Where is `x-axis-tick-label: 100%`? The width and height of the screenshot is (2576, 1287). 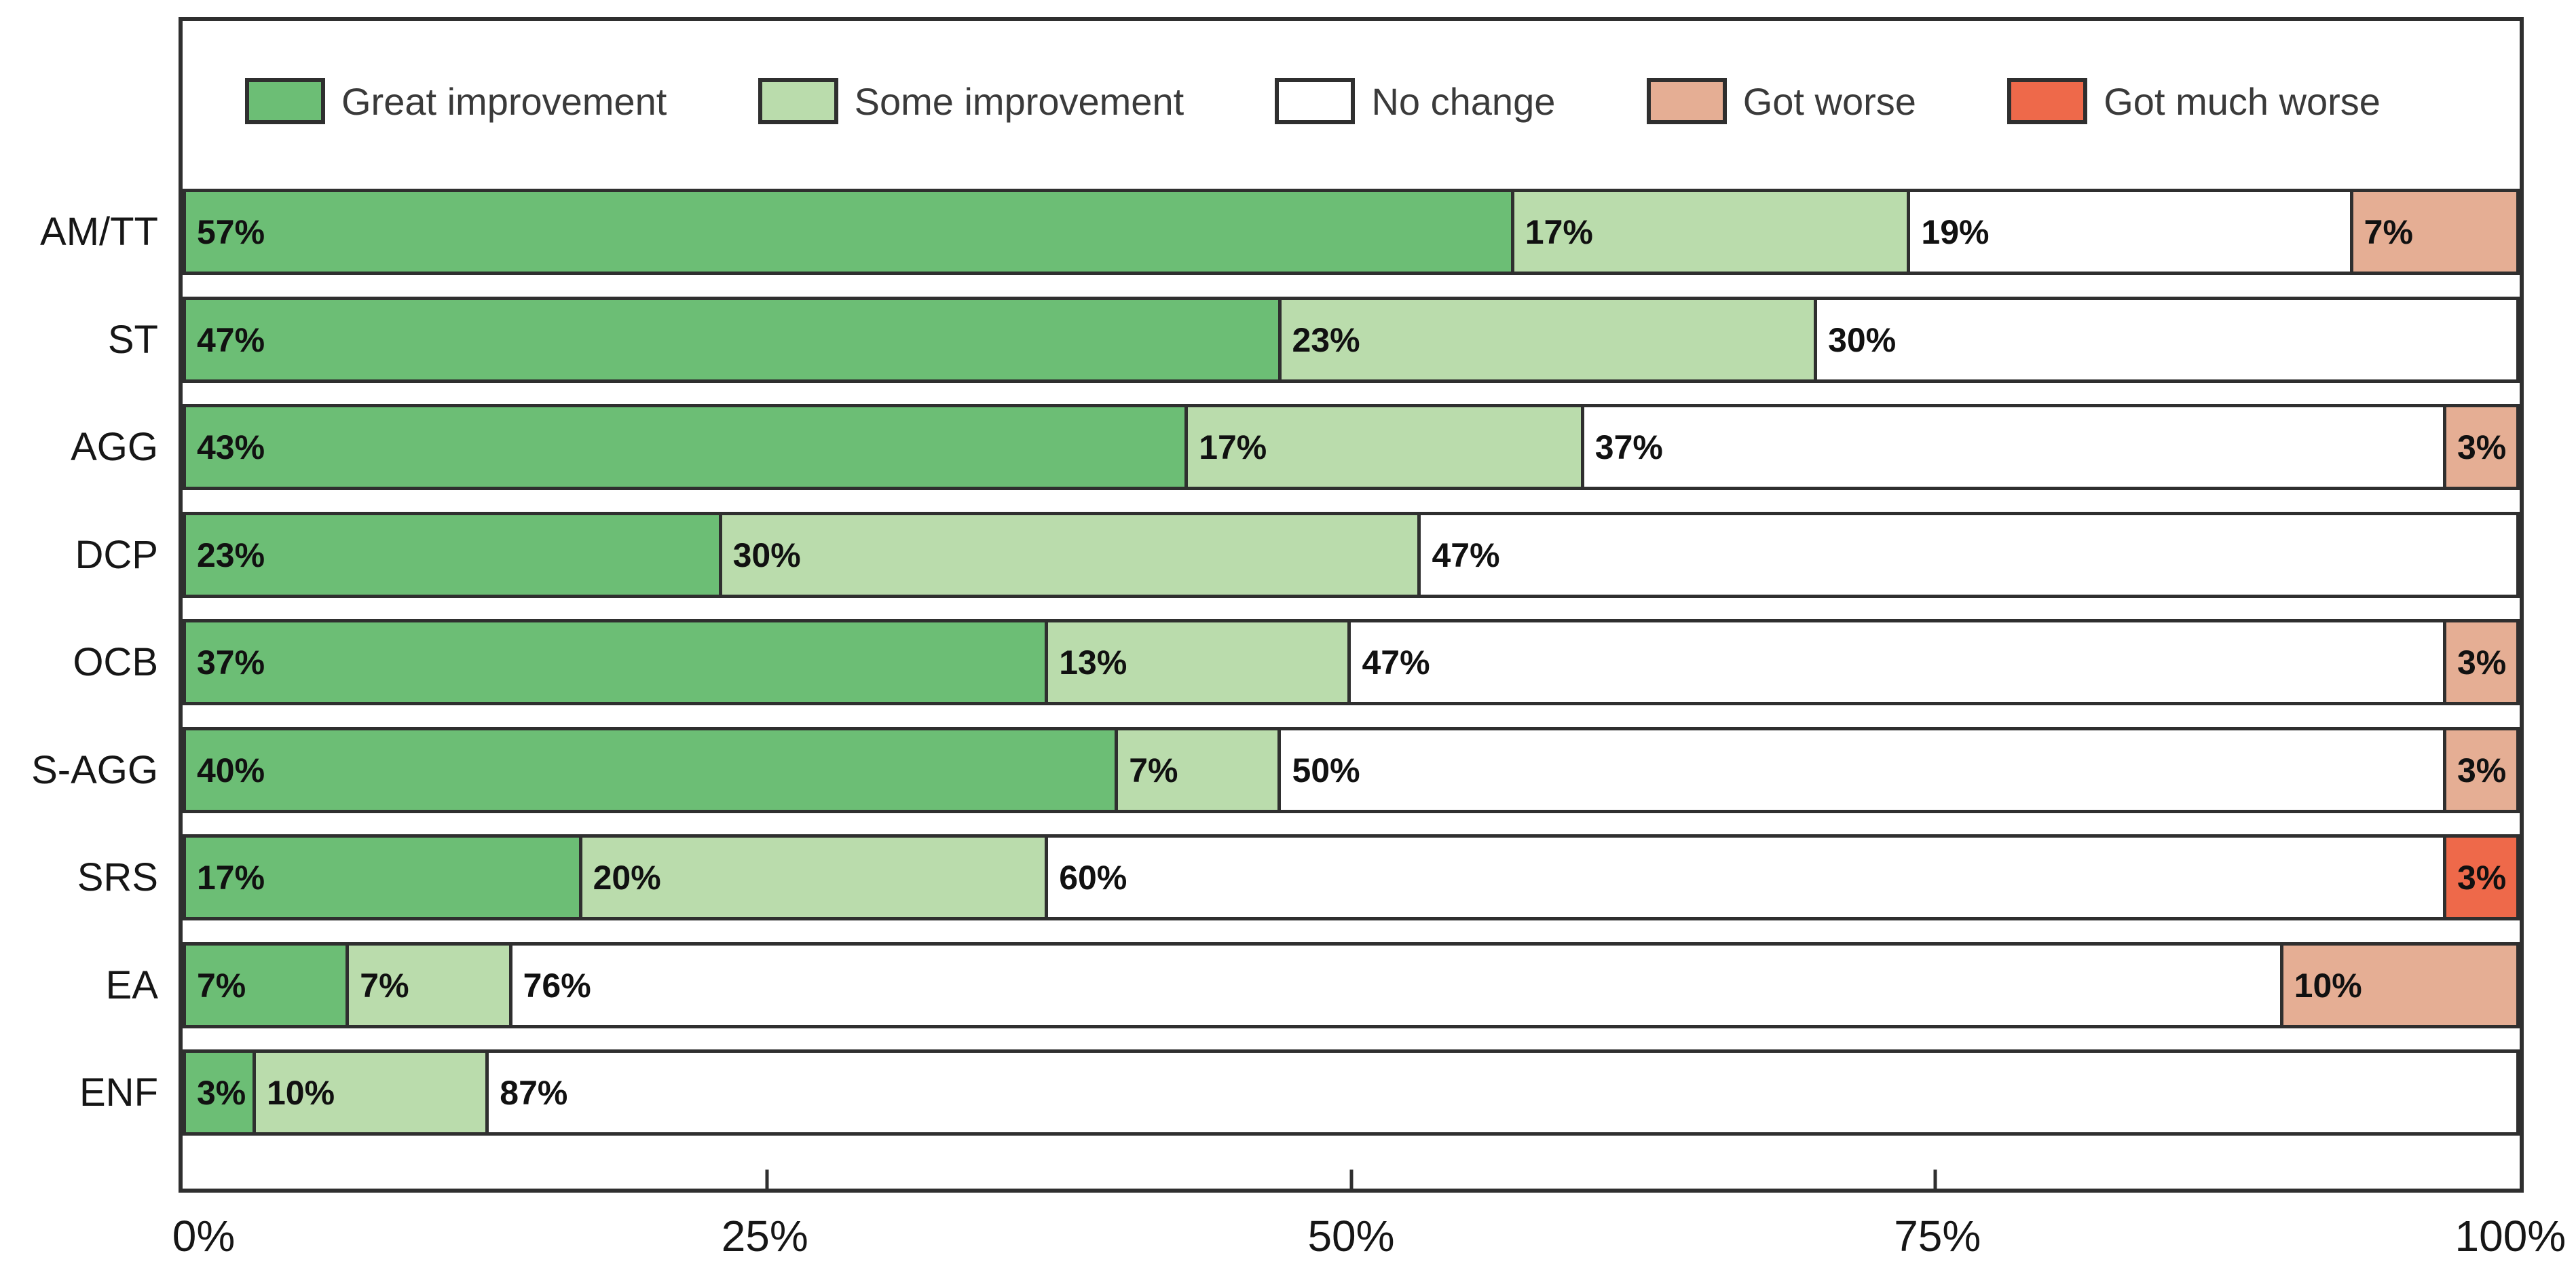
x-axis-tick-label: 100% is located at coordinates (2510, 1236).